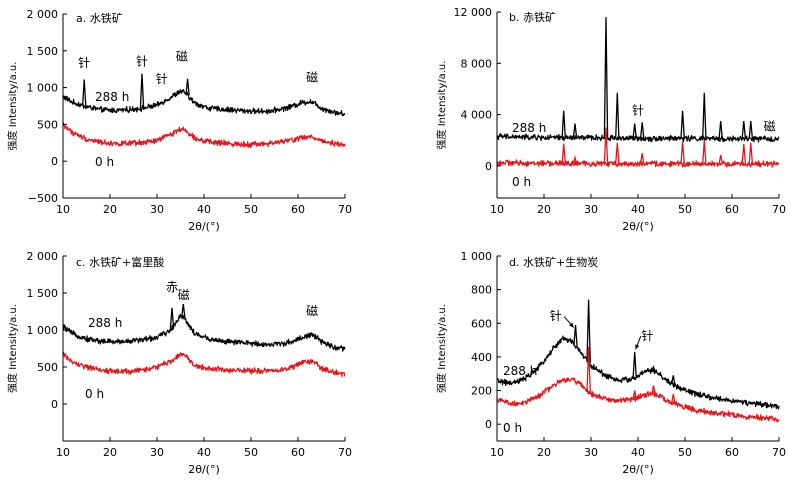  I want to click on panel-title: b. 赤铁矿, so click(532, 17).